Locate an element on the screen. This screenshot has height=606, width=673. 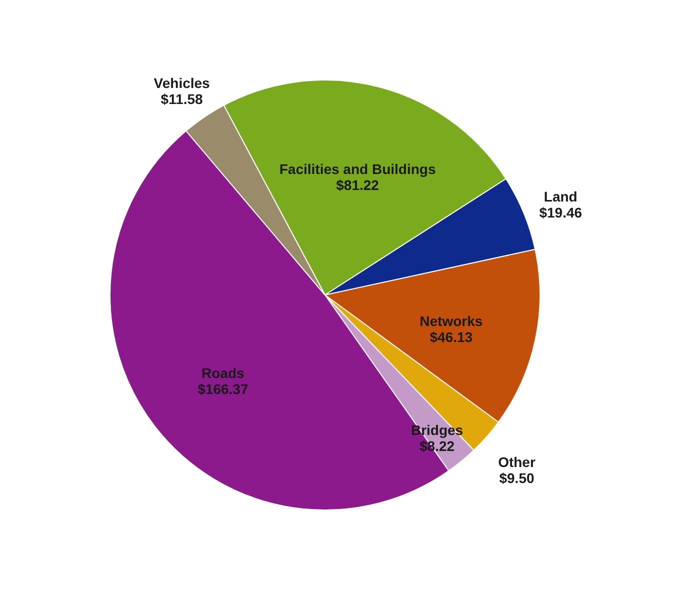
slice-label: Land is located at coordinates (561, 196).